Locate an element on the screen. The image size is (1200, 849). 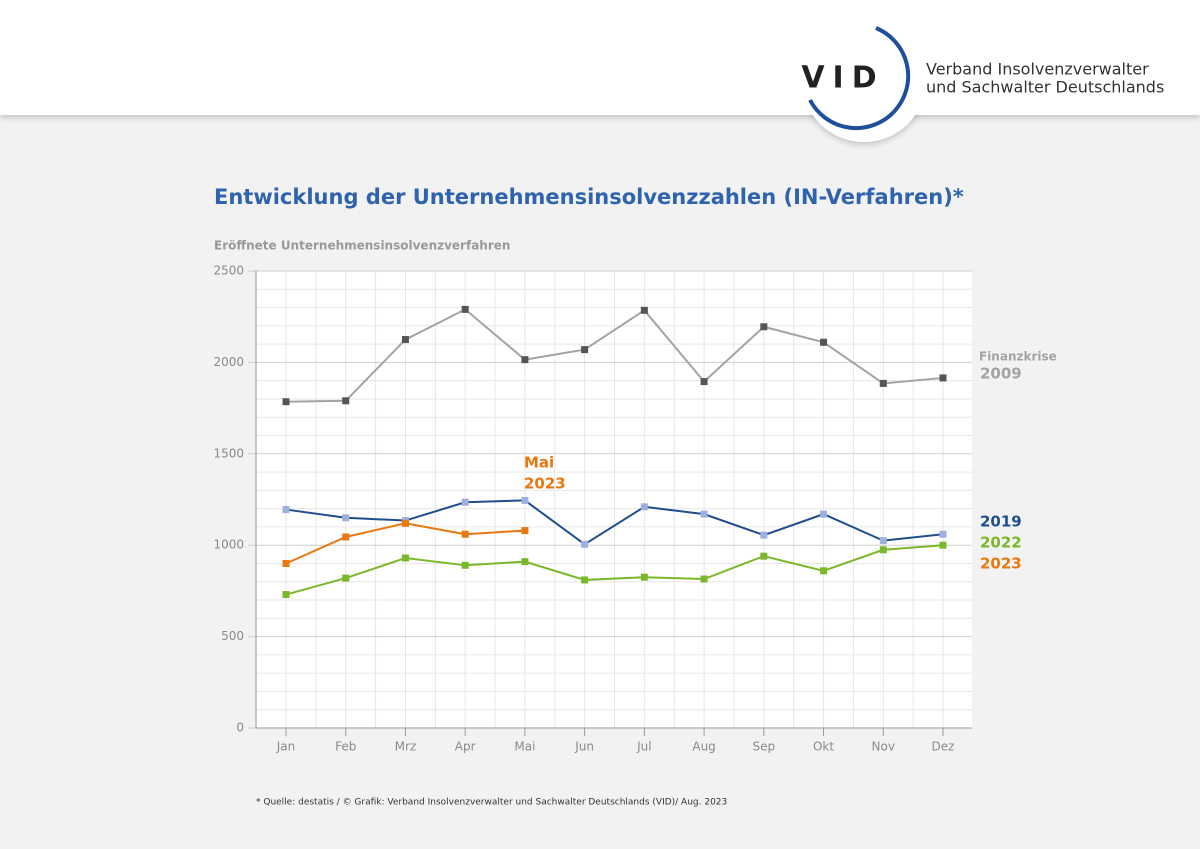
x-tick-label: Jun is located at coordinates (584, 747).